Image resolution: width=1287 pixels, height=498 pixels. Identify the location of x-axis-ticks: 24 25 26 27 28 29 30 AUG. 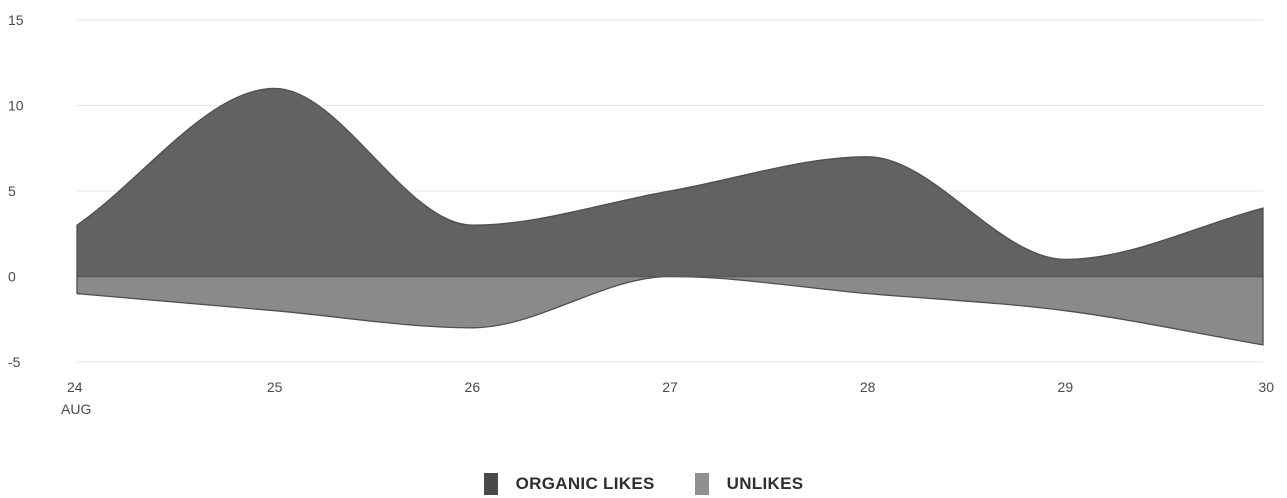
(667, 398).